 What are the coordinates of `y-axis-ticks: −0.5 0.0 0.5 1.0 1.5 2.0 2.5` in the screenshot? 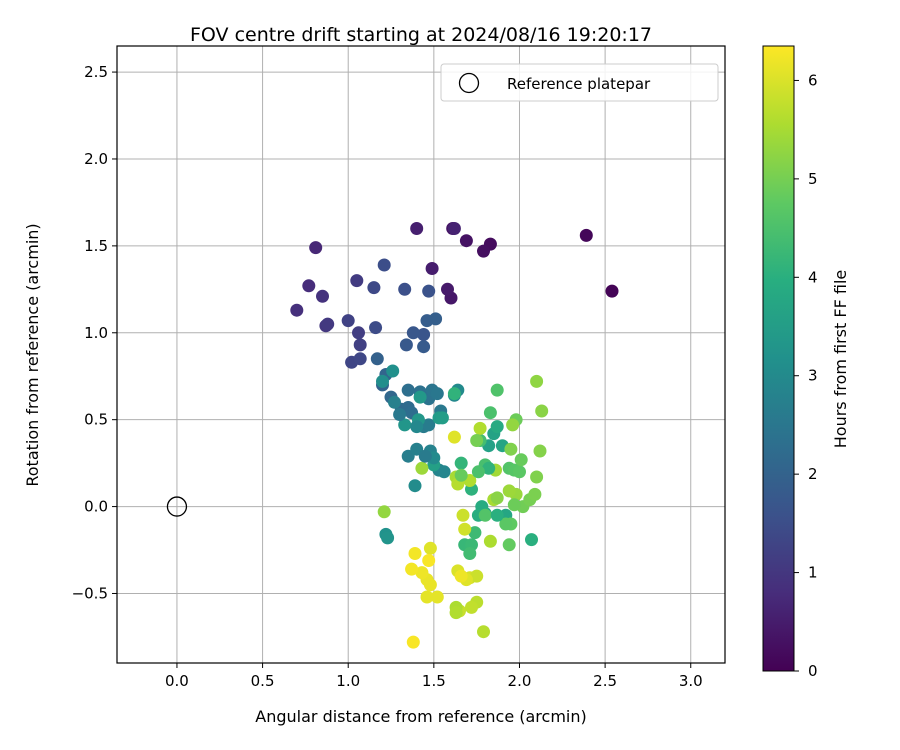 It's located at (94, 332).